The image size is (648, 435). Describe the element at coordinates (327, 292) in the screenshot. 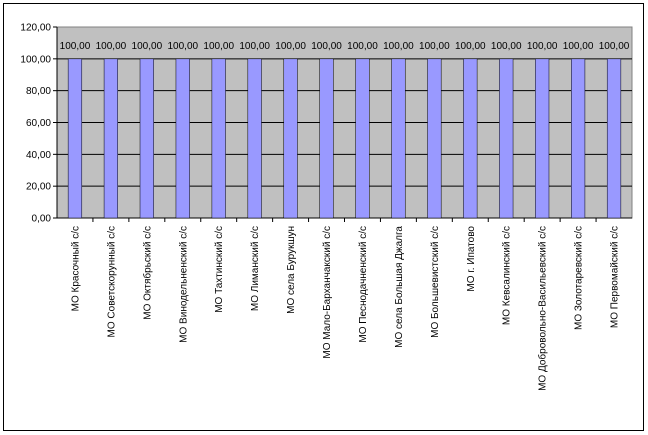

I see `category-label: МО Мало-Барханчакский с/с` at that location.